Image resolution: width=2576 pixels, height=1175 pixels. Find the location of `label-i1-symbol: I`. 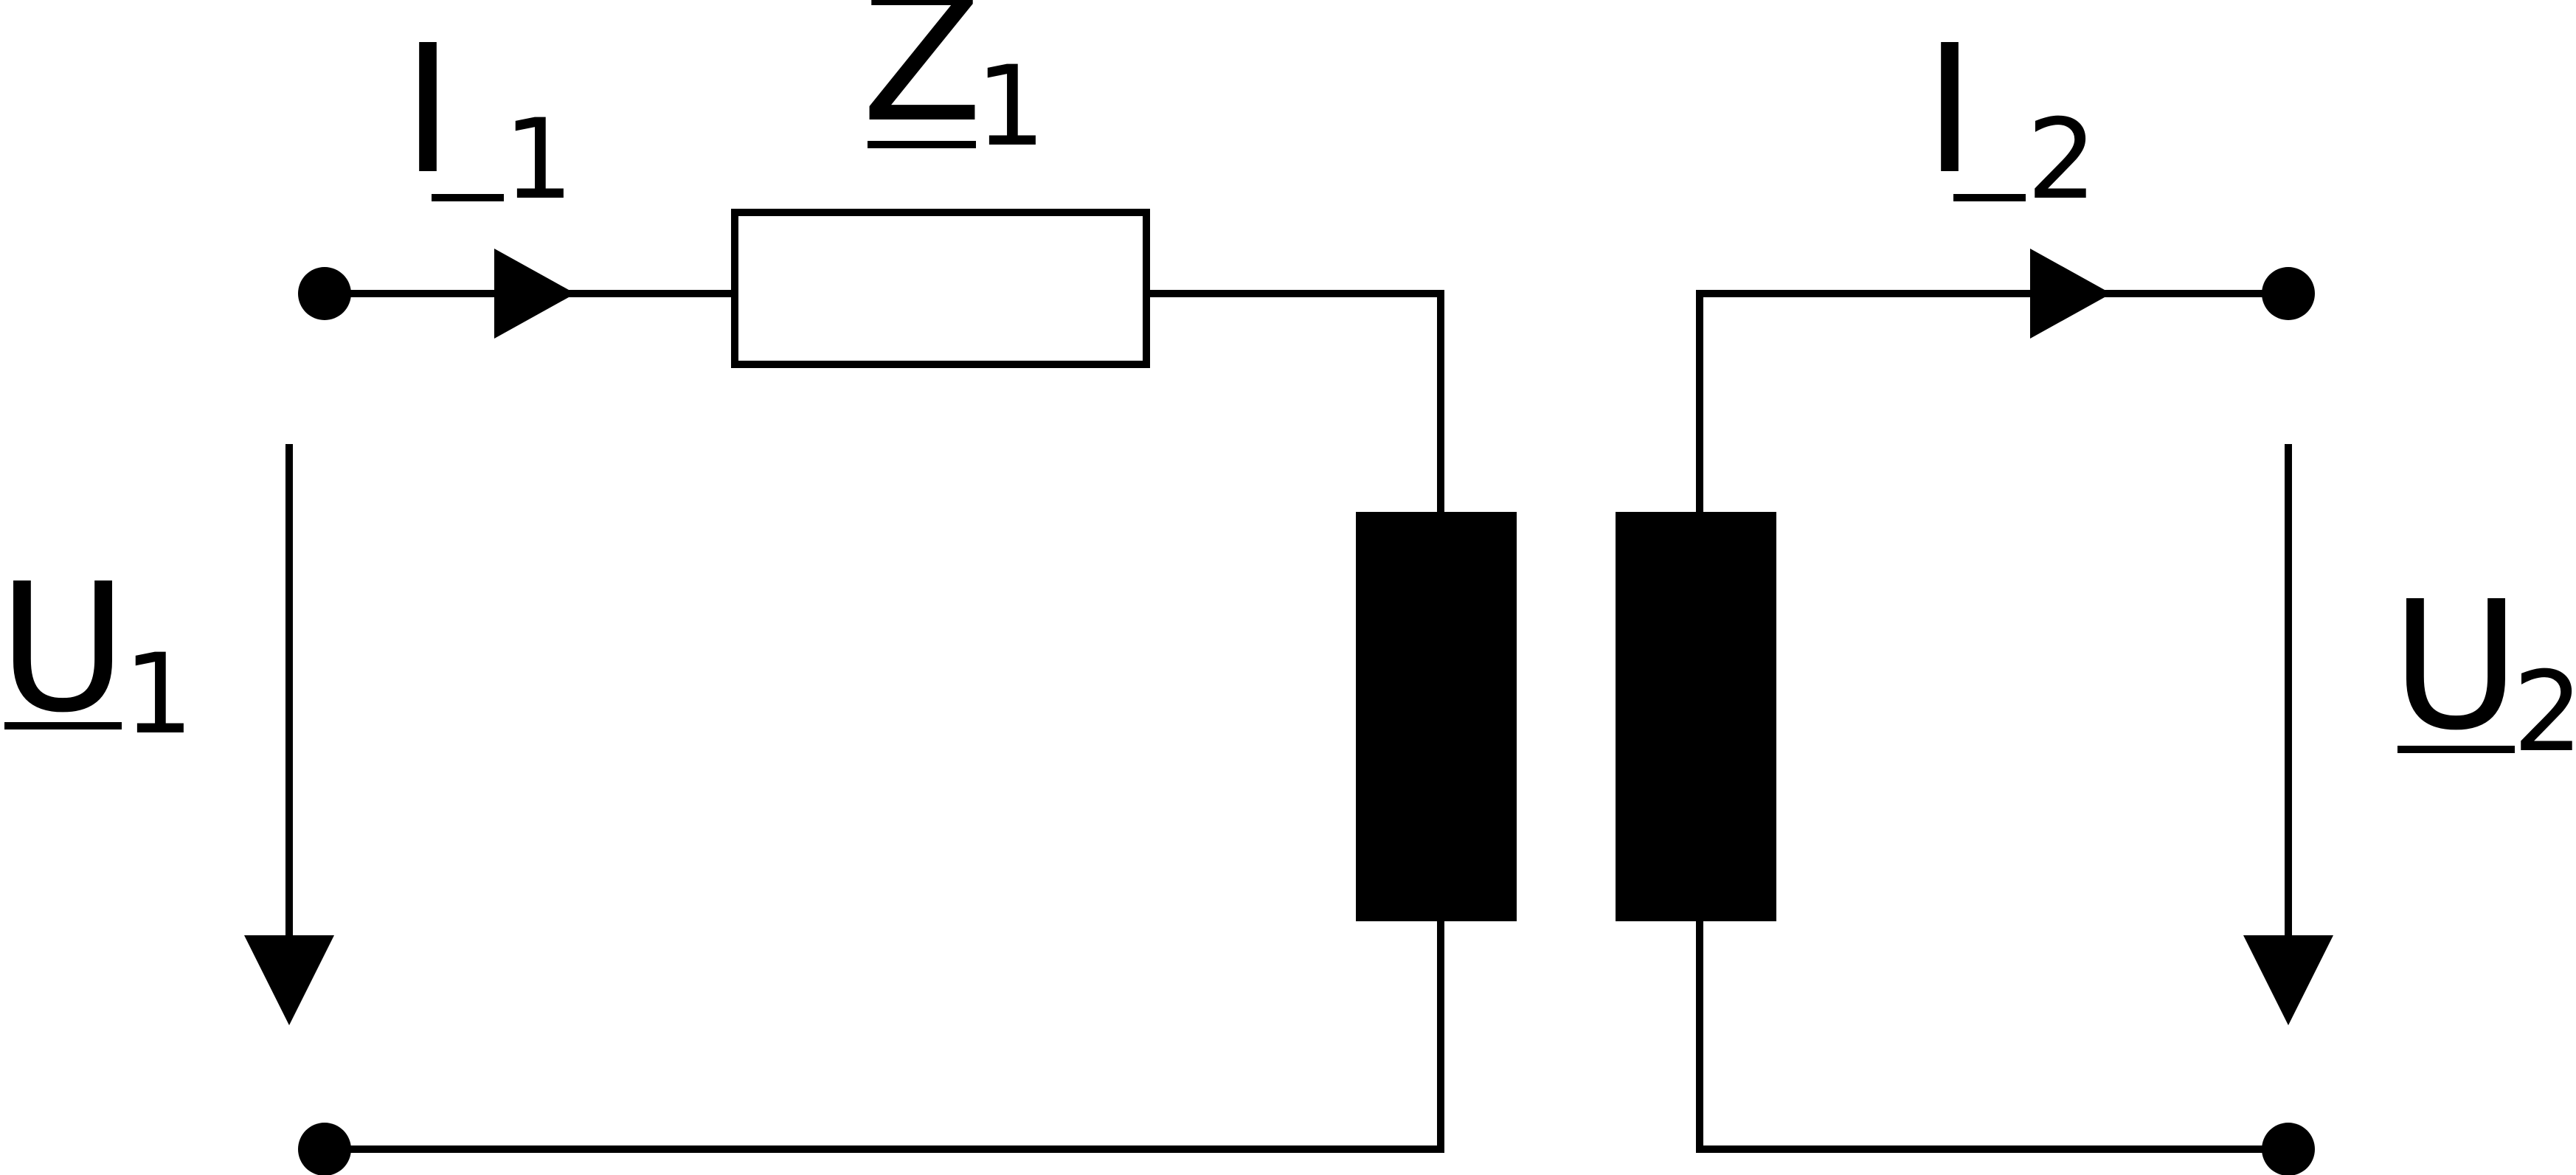

label-i1-symbol: I is located at coordinates (428, 110).